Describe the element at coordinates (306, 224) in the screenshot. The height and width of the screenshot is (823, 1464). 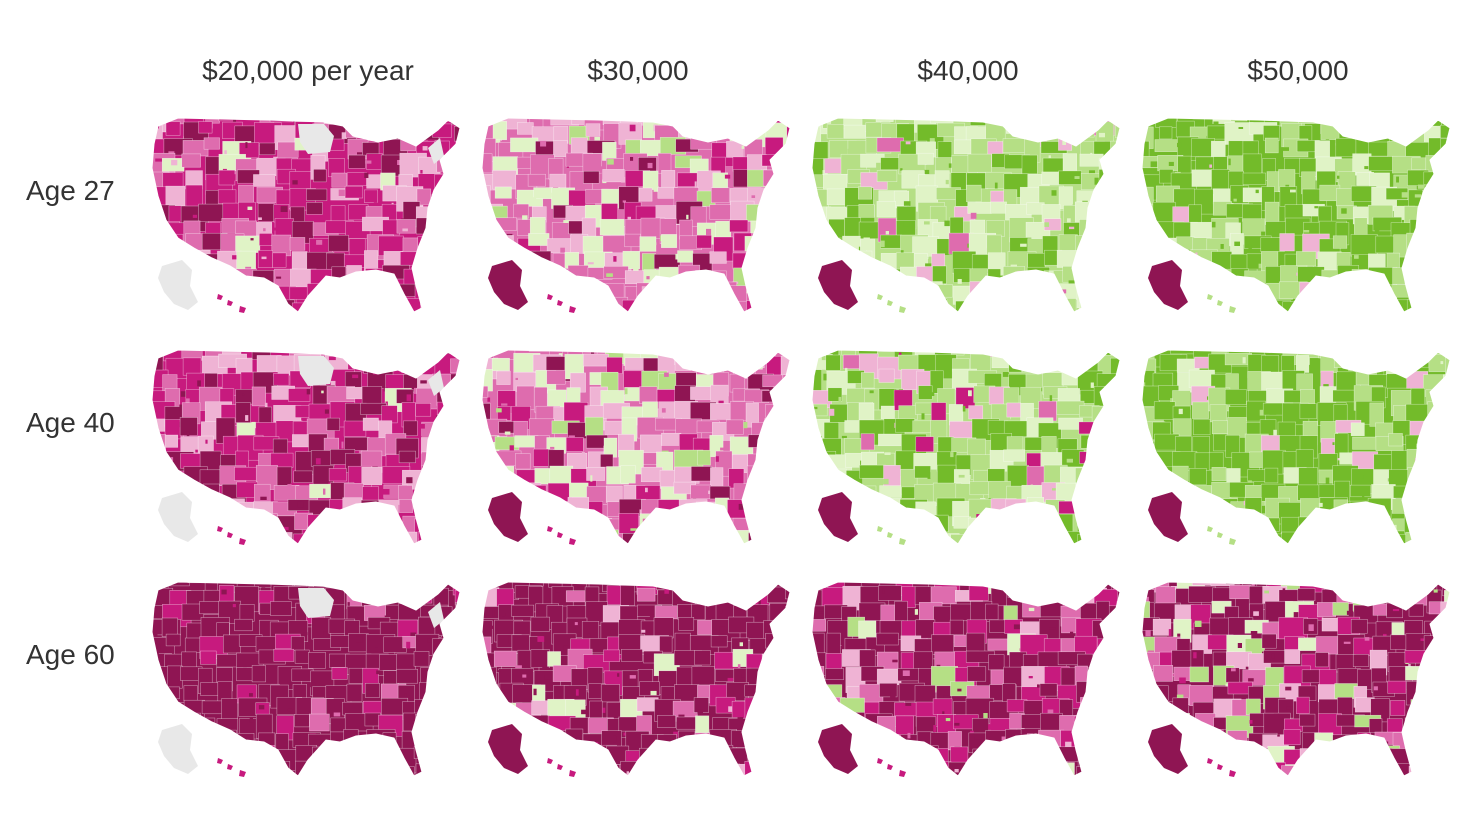
I see `rating-area-mosaic` at that location.